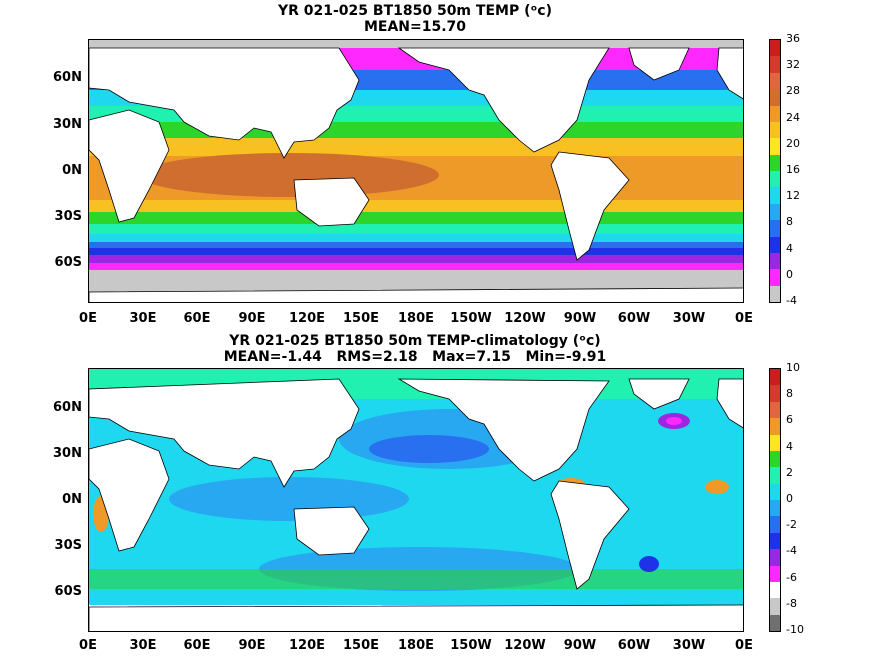  What do you see at coordinates (361, 318) in the screenshot?
I see `lon-label-150e-1: 150E` at bounding box center [361, 318].